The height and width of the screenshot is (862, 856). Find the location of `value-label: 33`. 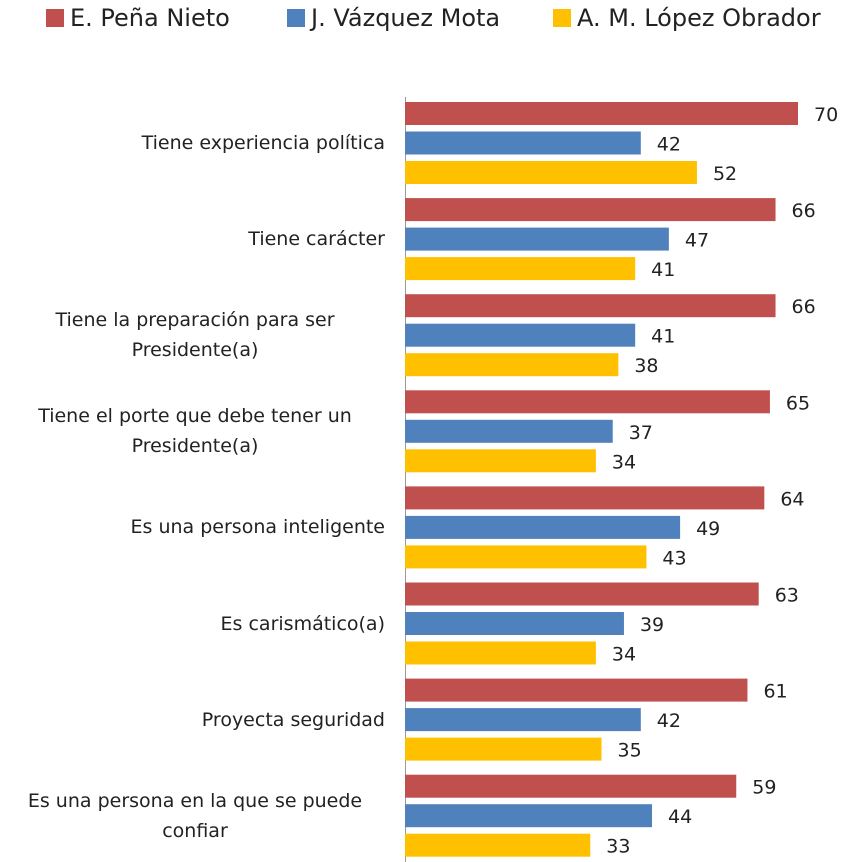

value-label: 33 is located at coordinates (618, 847).